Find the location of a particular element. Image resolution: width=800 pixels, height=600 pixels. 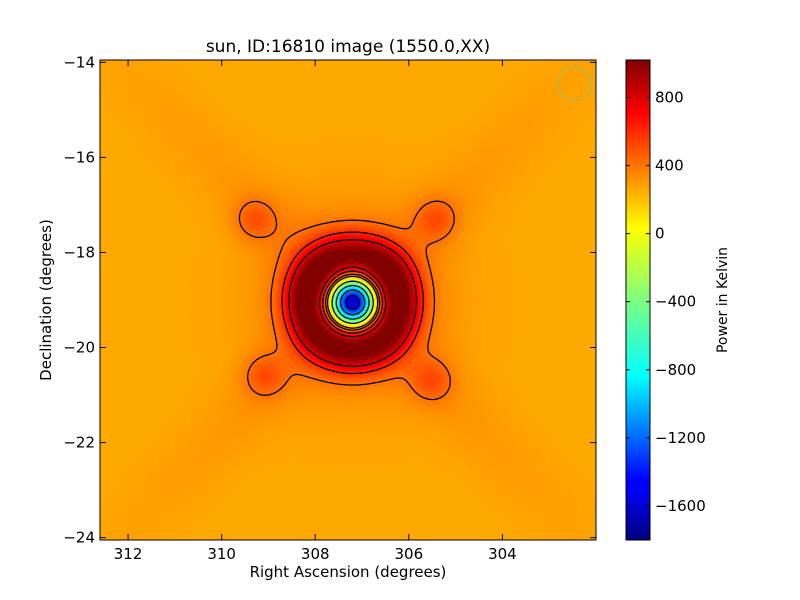

y-tick-label: −18 is located at coordinates (79, 252).